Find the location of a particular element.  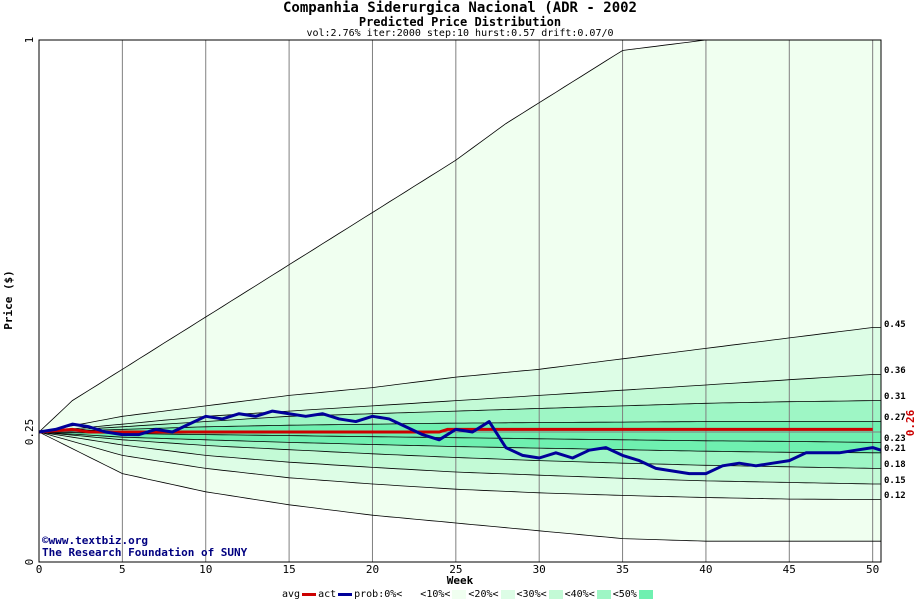

current-price-label: 0.26 is located at coordinates (910, 422).